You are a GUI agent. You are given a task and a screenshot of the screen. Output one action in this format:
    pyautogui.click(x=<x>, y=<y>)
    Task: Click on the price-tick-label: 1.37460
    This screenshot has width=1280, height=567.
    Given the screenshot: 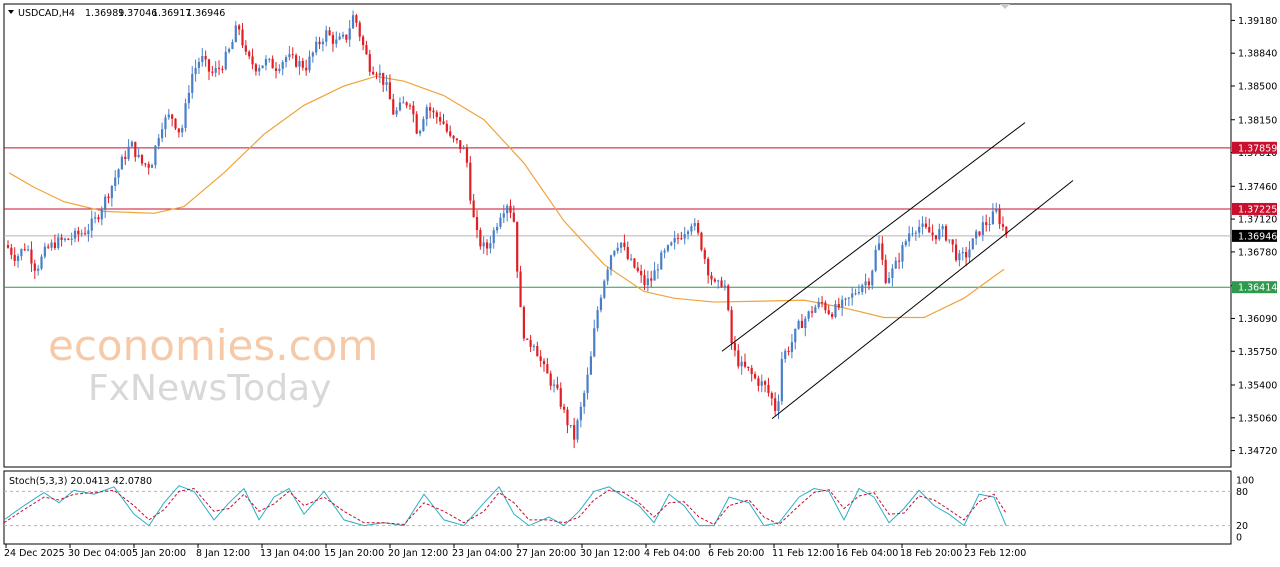 What is the action you would take?
    pyautogui.click(x=1257, y=187)
    